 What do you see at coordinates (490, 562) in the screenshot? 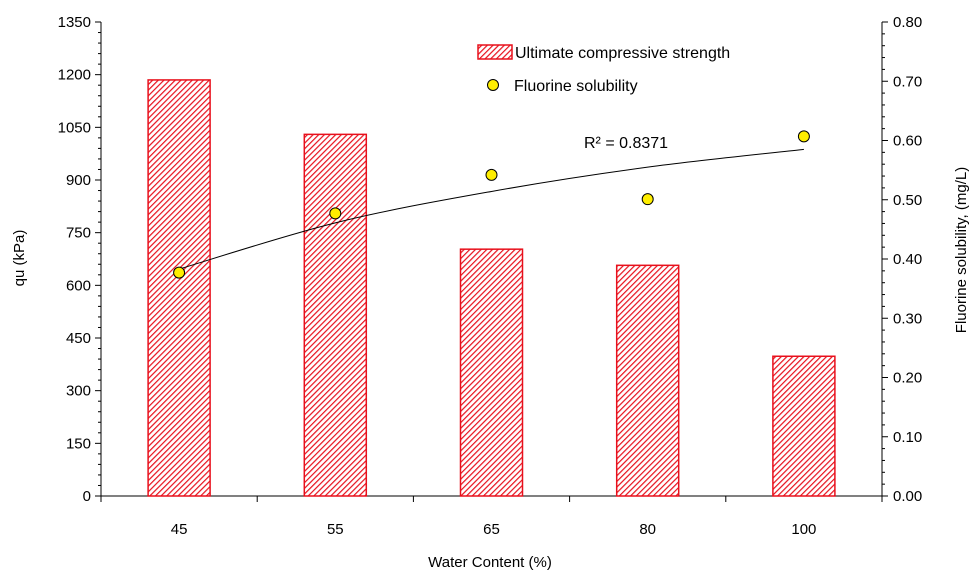
I see `x-axis-title: Water Content (%)` at bounding box center [490, 562].